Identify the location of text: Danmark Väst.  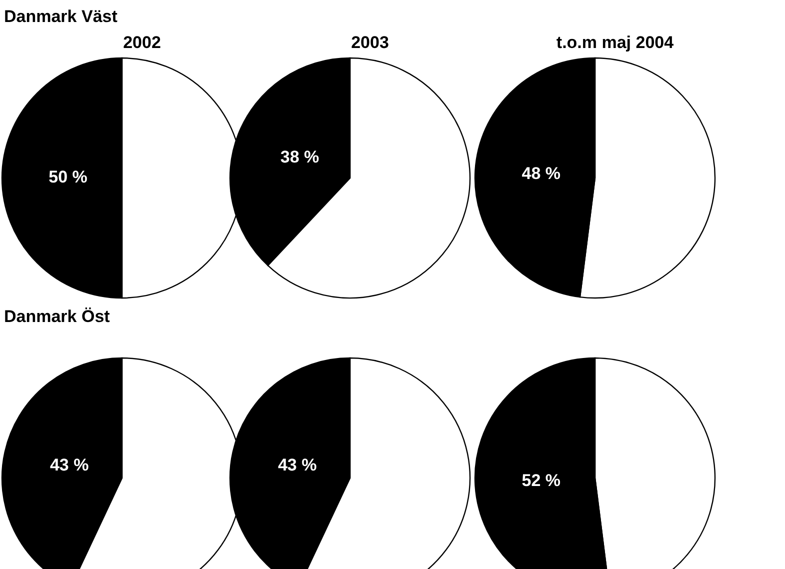
(61, 16).